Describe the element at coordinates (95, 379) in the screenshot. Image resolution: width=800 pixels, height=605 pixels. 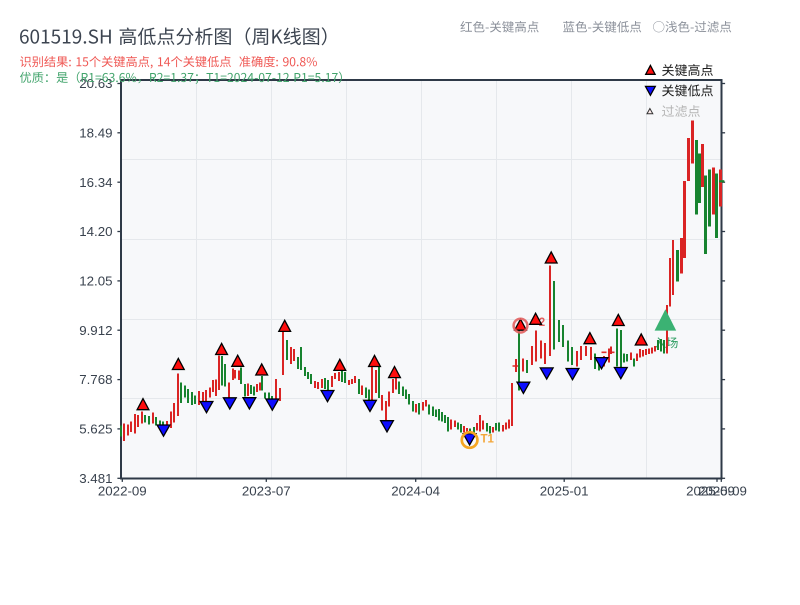
I see `svg-text: 7.768` at that location.